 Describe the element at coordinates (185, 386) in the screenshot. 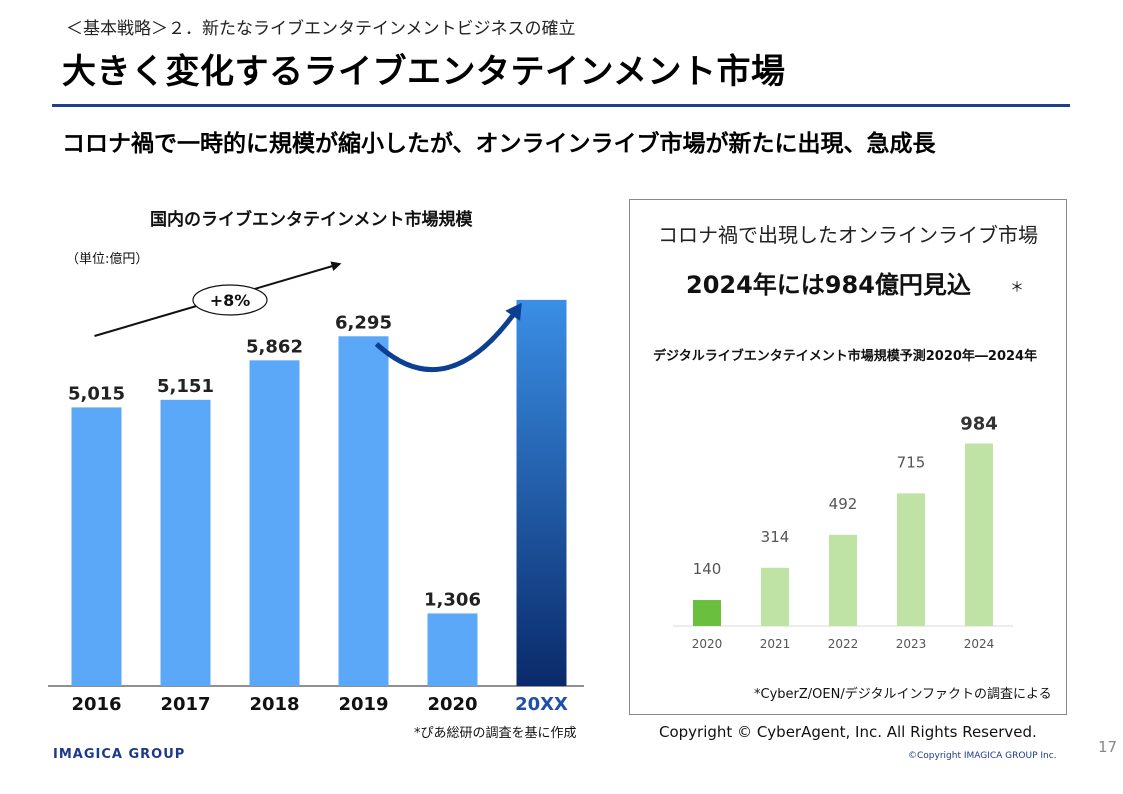

I see `data-label: 5,151` at that location.